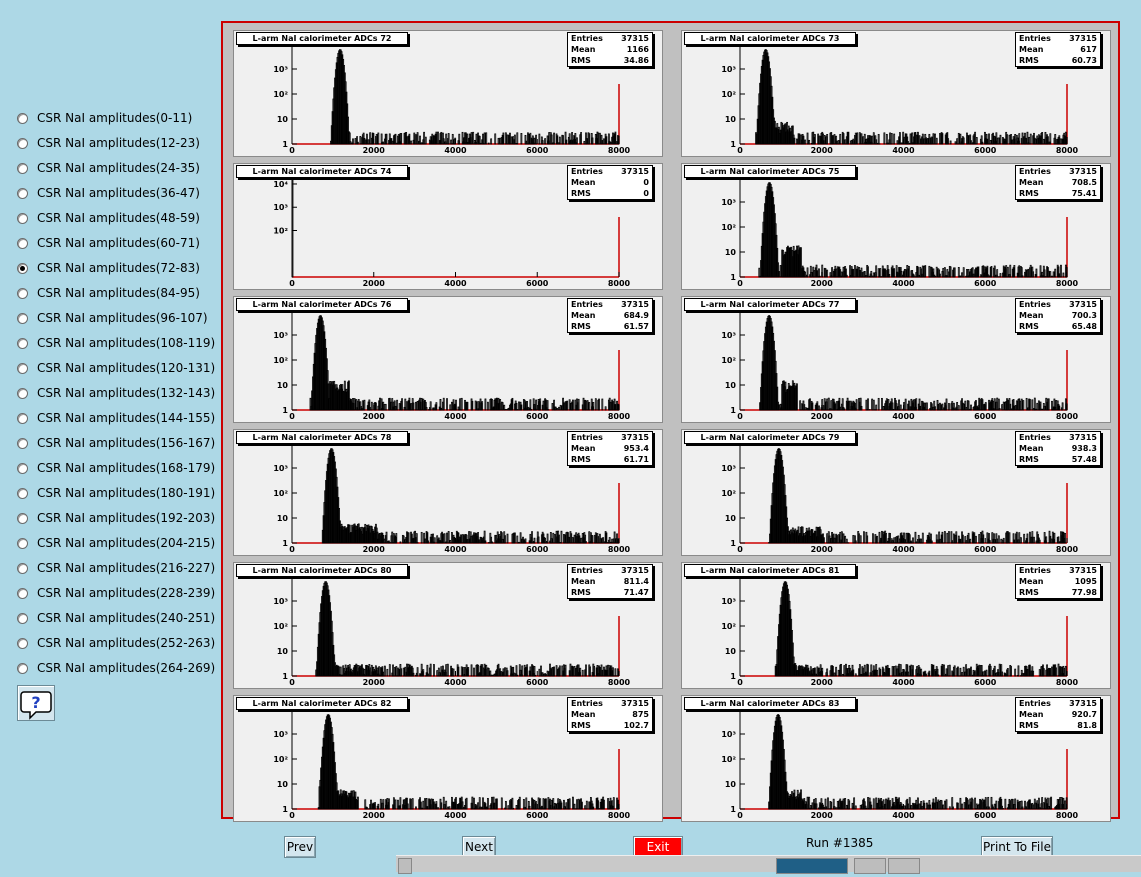 This screenshot has width=1141, height=877. I want to click on channel-group-option: CSR NaI amplitudes(144-155), so click(116, 418).